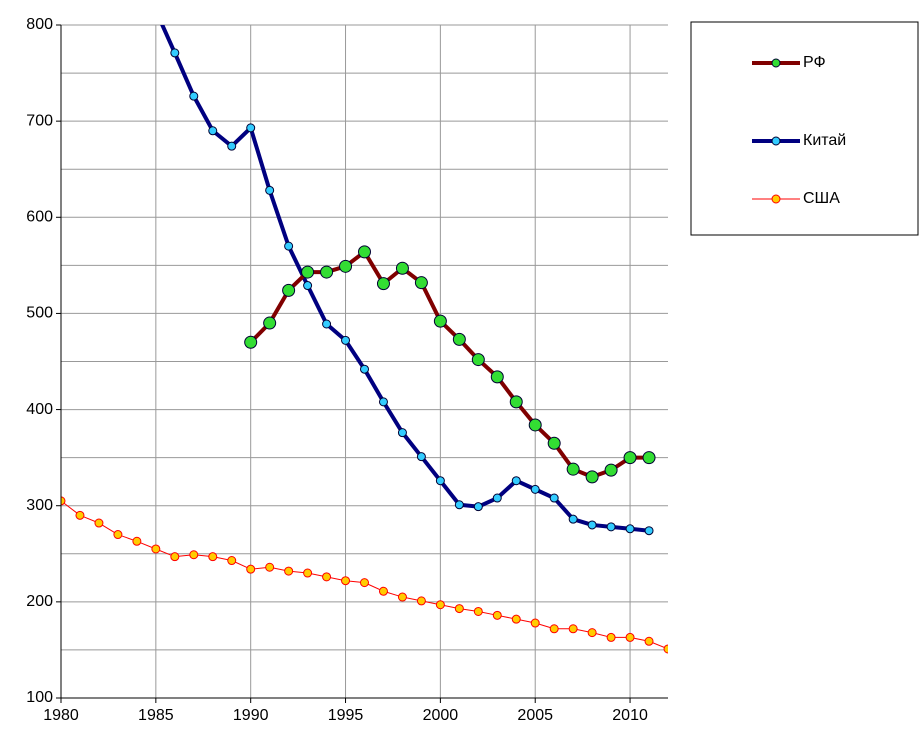 Image resolution: width=924 pixels, height=738 pixels. Describe the element at coordinates (39, 120) in the screenshot. I see `y-tick-label: 700` at that location.